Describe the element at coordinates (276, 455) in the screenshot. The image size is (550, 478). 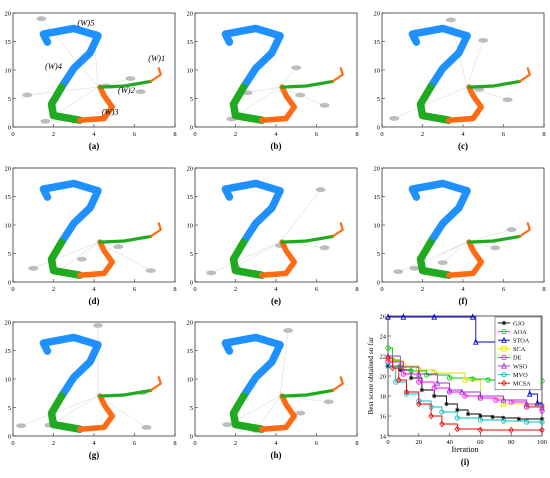
I see `panel-label: (h)` at that location.